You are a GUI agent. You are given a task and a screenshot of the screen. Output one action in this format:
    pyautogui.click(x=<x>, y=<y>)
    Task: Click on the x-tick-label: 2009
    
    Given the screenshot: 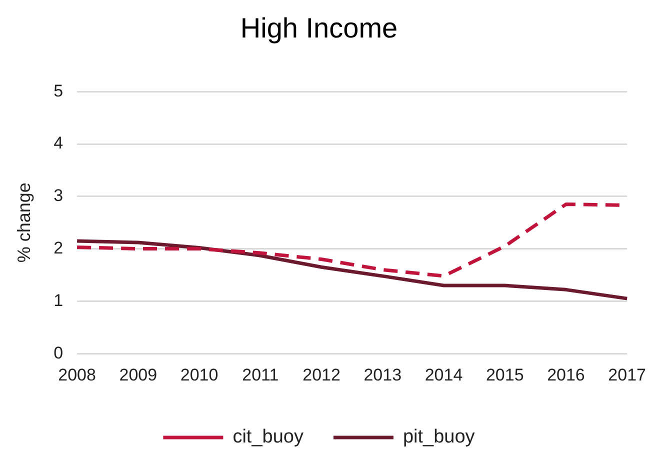 What is the action you would take?
    pyautogui.click(x=138, y=374)
    